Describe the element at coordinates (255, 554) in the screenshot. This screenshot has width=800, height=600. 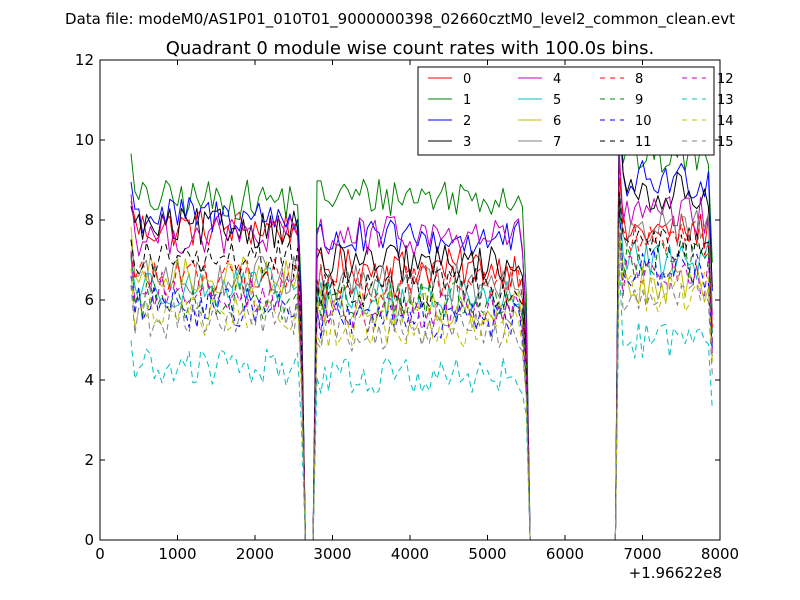
I see `x-tick-label: 2000` at that location.